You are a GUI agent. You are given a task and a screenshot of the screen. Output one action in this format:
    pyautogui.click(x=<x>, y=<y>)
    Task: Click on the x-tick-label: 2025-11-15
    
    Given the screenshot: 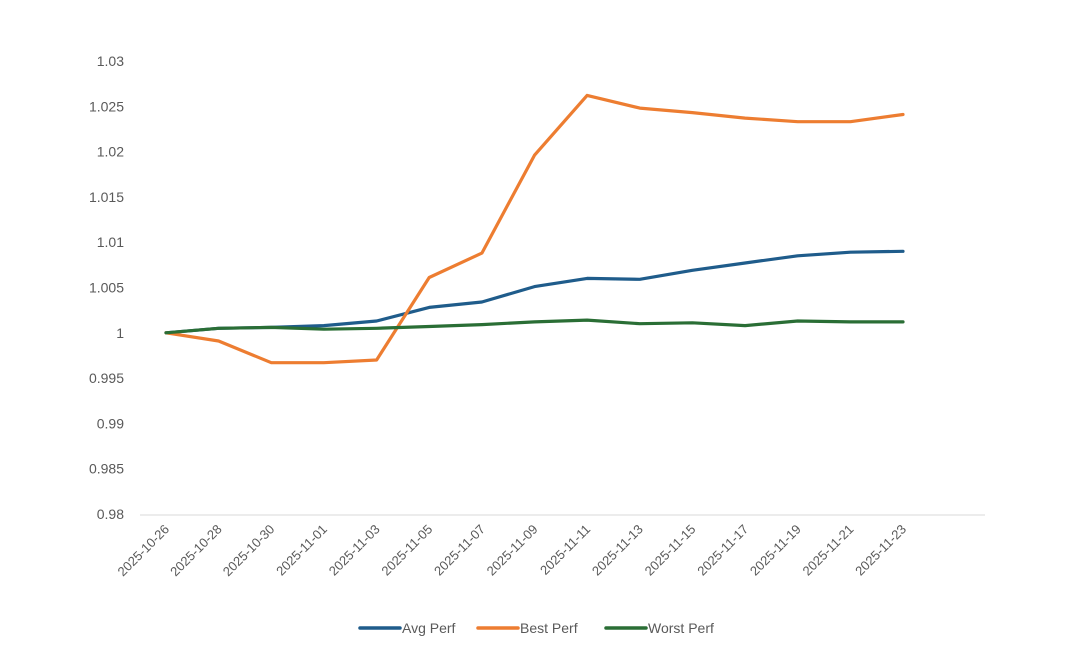 What is the action you would take?
    pyautogui.click(x=670, y=550)
    